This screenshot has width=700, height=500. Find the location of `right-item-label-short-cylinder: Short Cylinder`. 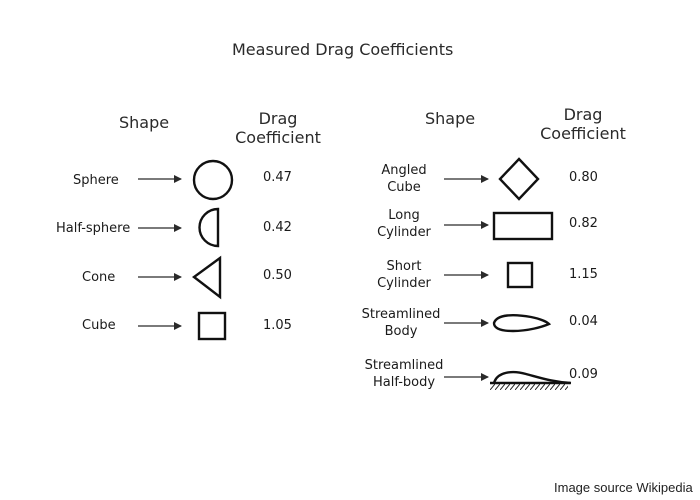

right-item-label-short-cylinder: Short Cylinder is located at coordinates (404, 275).